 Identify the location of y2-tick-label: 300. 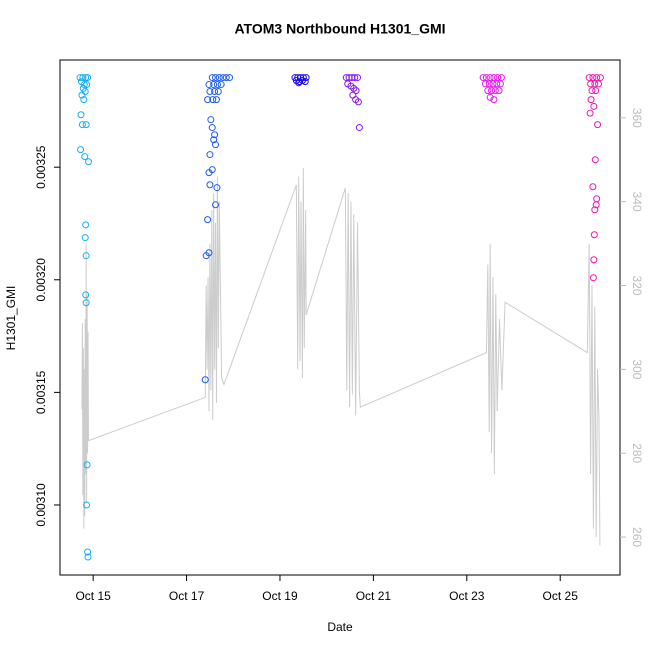
(637, 369).